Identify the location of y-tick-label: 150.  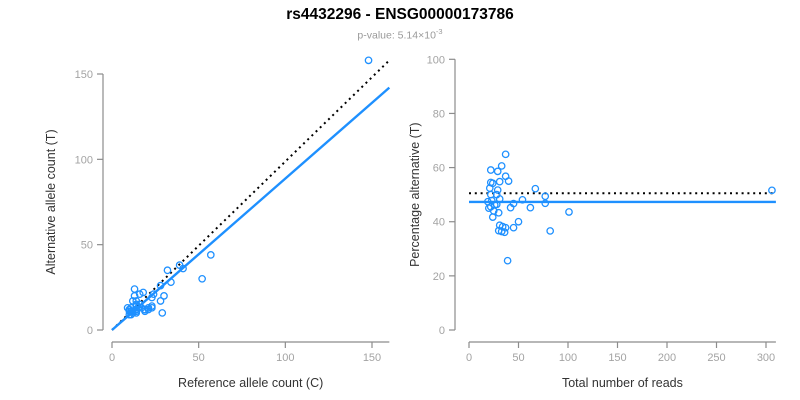
(84, 75).